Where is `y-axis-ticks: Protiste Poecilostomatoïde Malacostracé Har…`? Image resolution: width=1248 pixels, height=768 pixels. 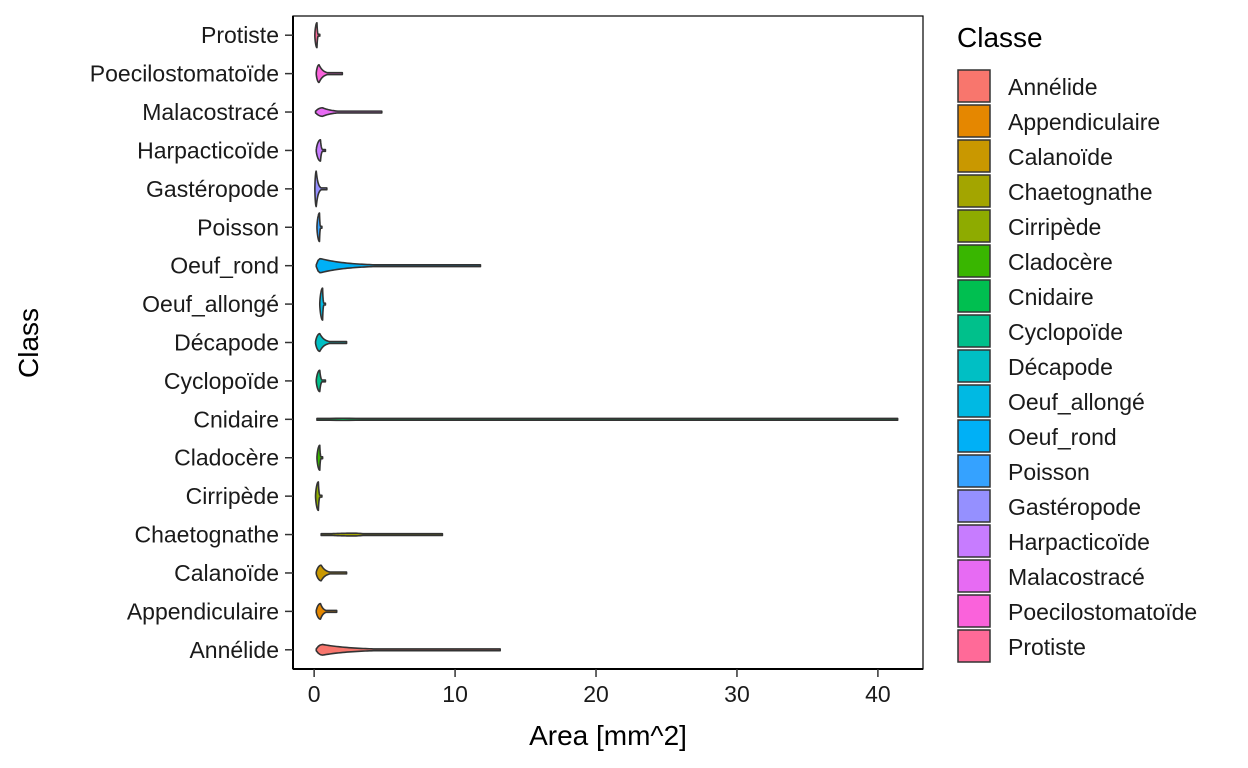
y-axis-ticks: Protiste Poecilostomatoïde Malacostracé Har… is located at coordinates (191, 342).